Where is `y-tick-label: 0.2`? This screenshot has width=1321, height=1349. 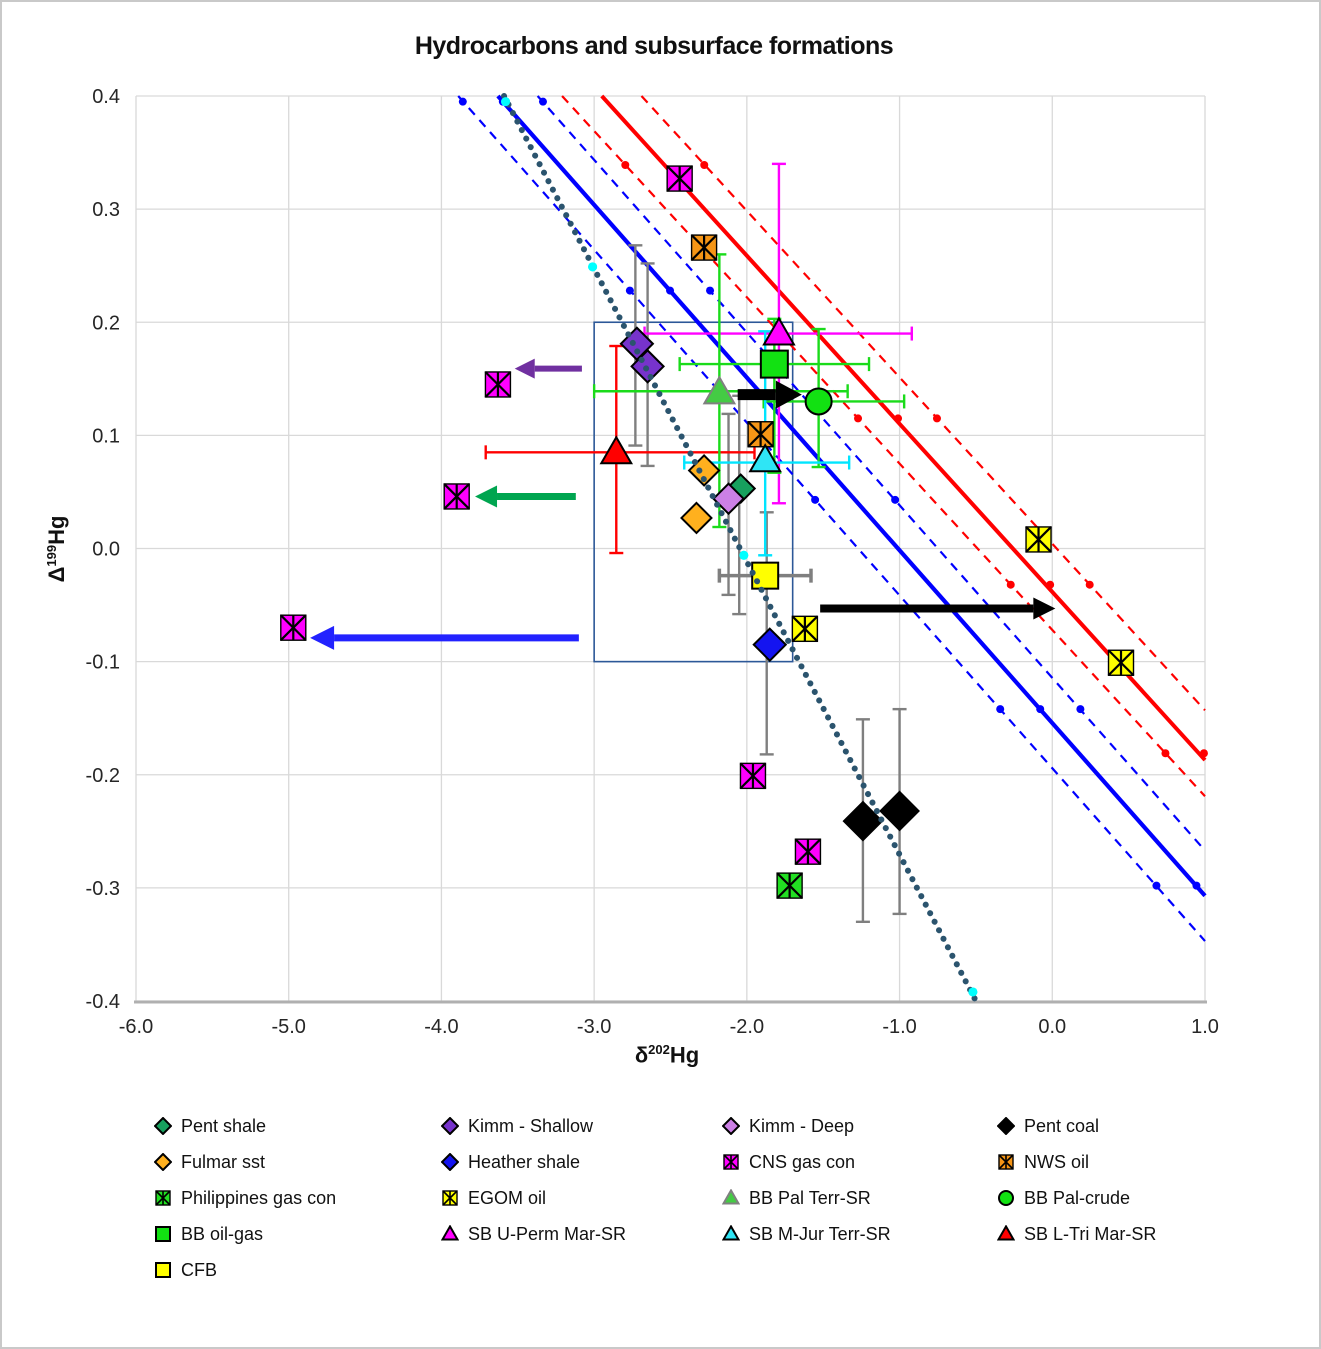 y-tick-label: 0.2 is located at coordinates (106, 323).